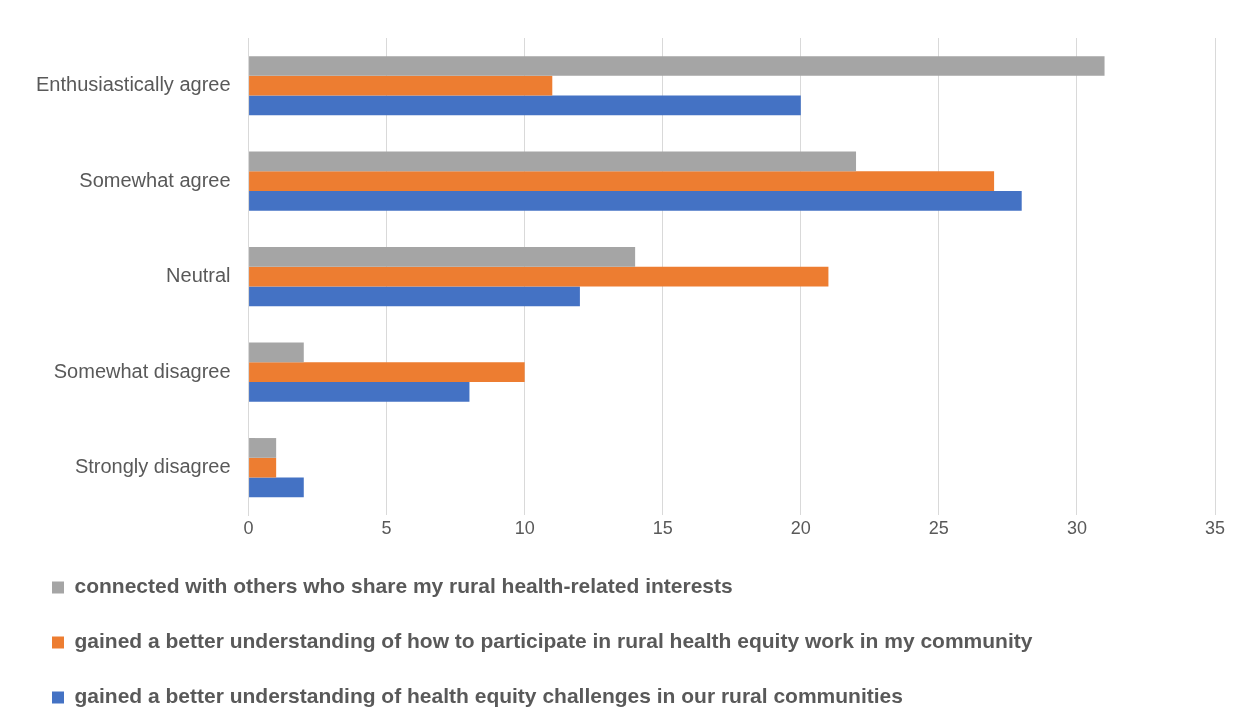  Describe the element at coordinates (386, 528) in the screenshot. I see `x-tick-label: 5` at that location.